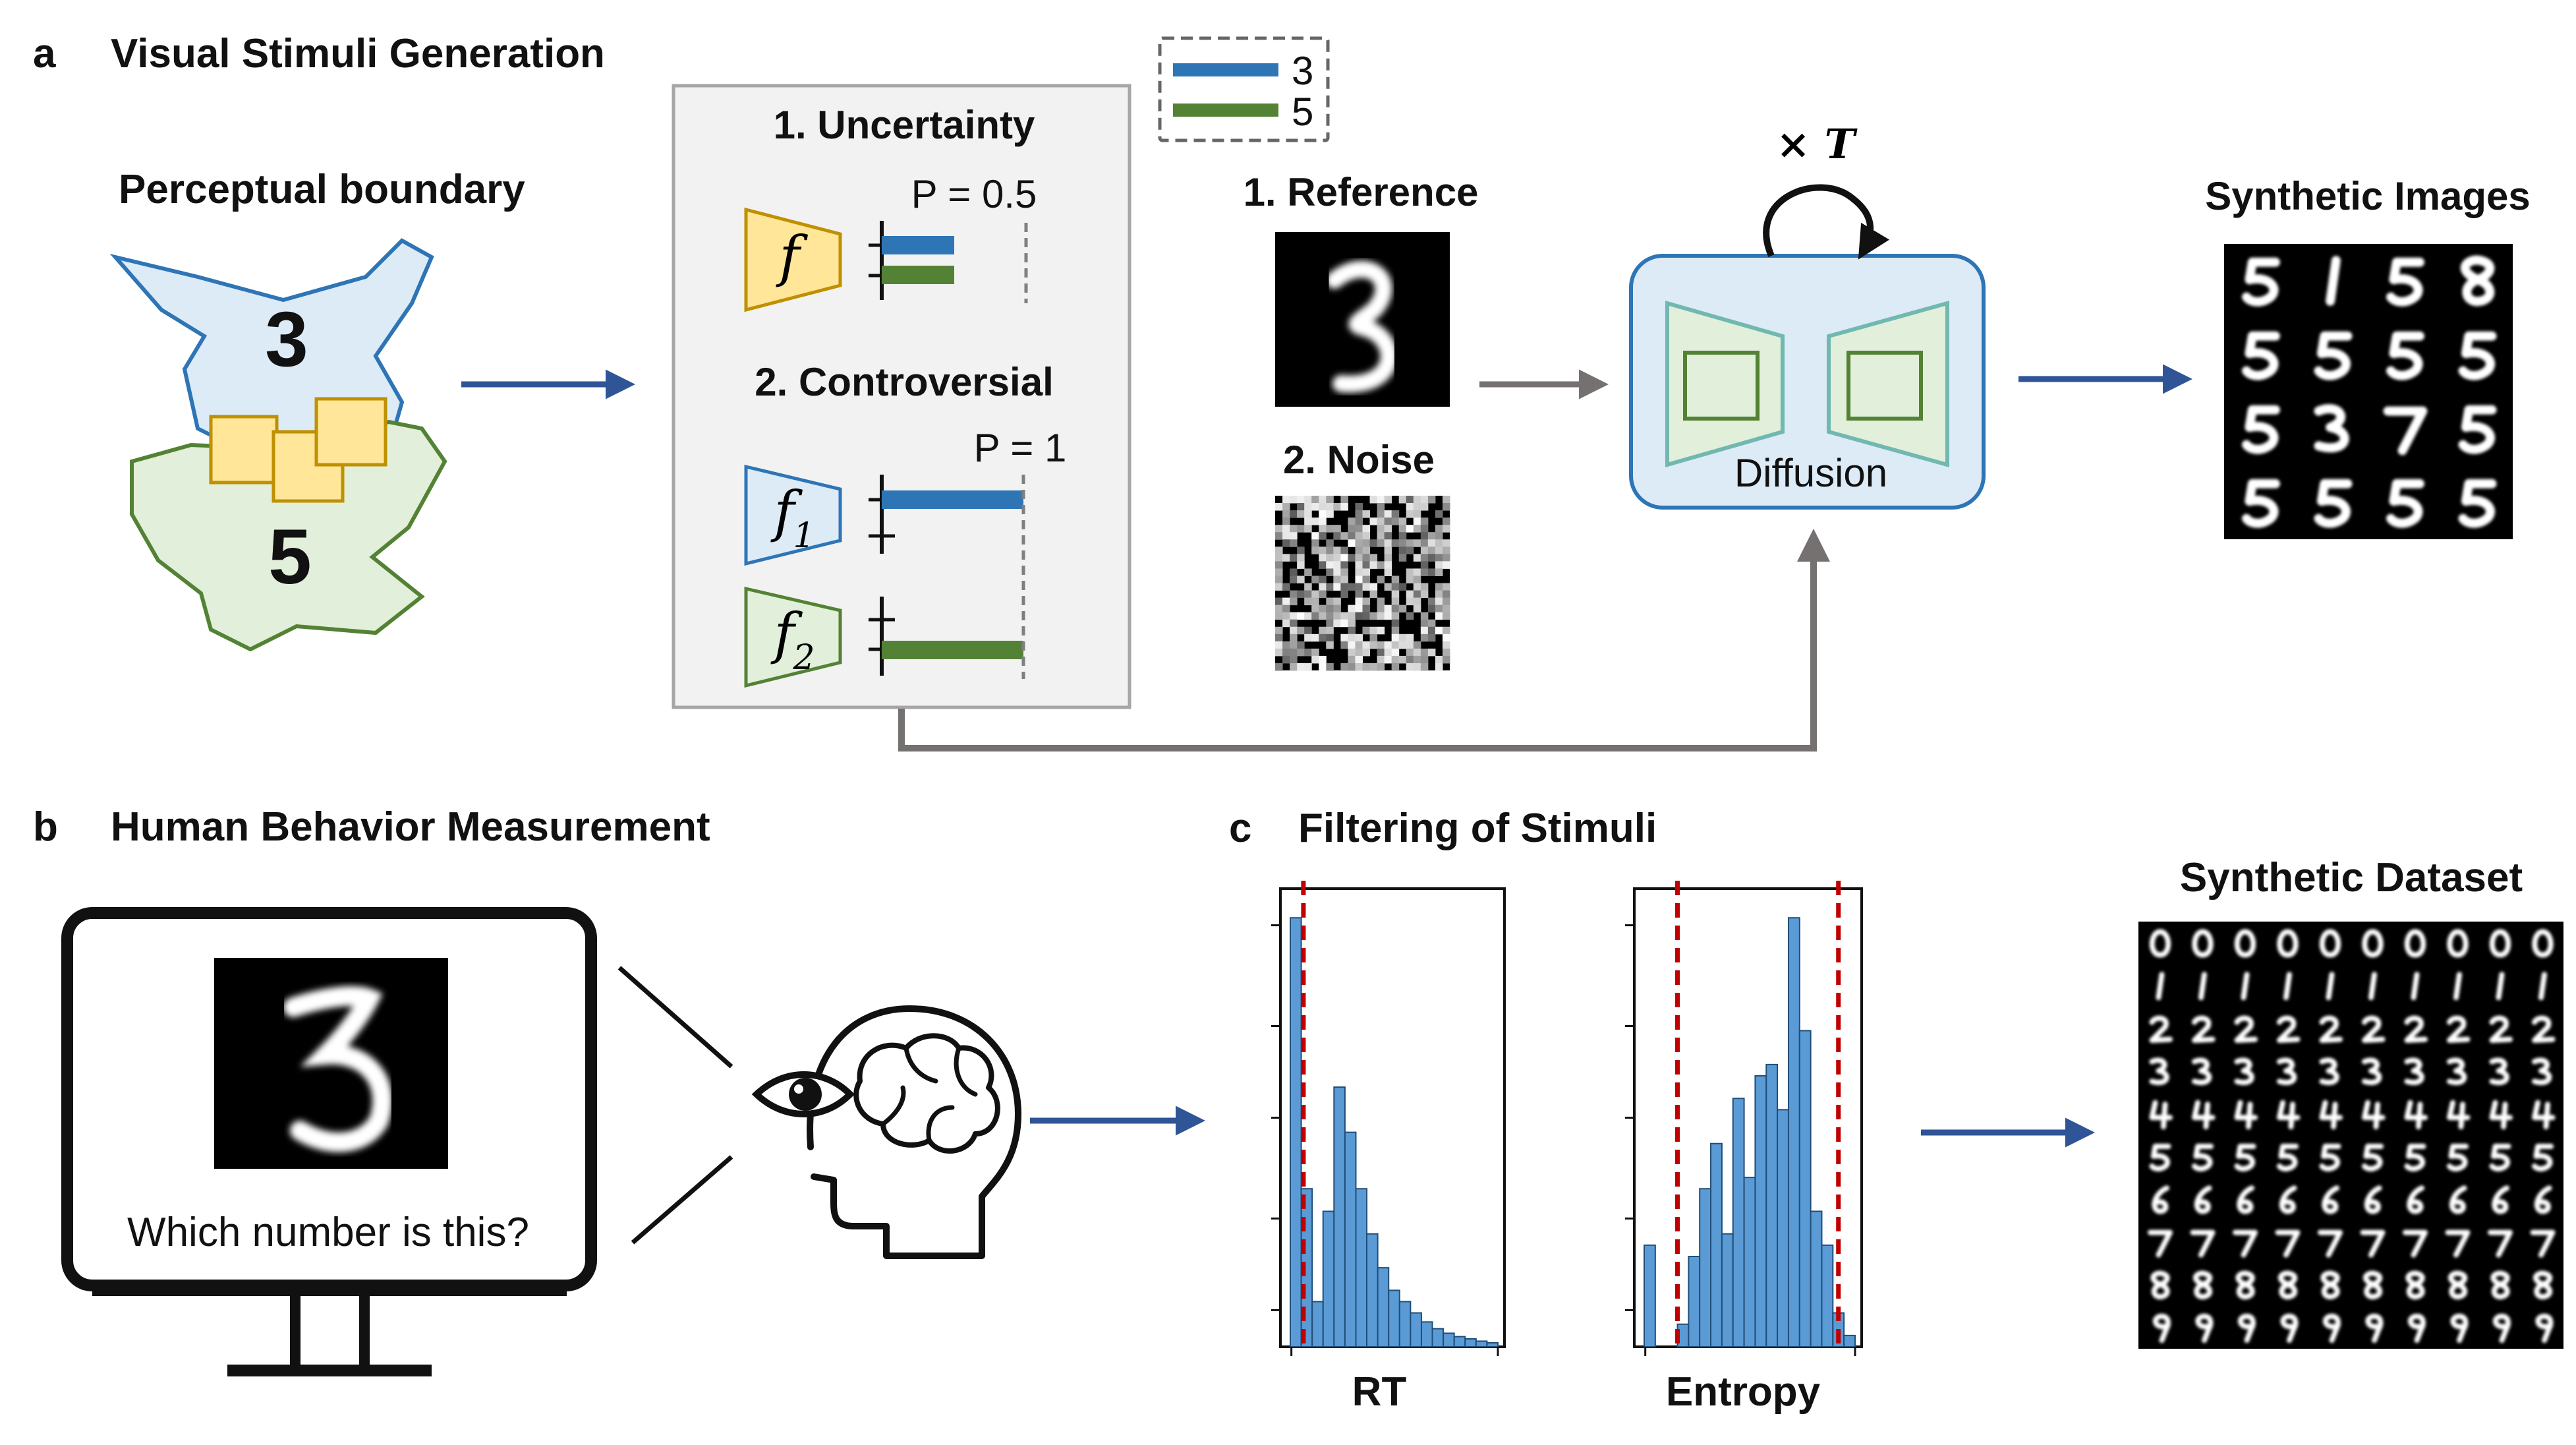 The image size is (2576, 1445). What do you see at coordinates (44, 53) in the screenshot?
I see `panel-a-letter: a` at bounding box center [44, 53].